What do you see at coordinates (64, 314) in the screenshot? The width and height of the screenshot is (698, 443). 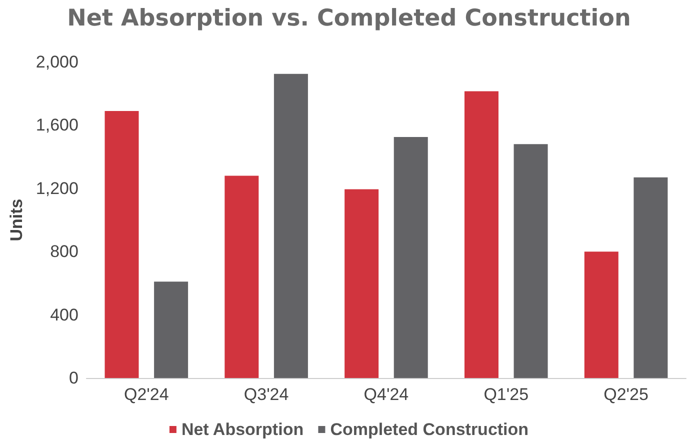 I see `y-tick-label: 400` at bounding box center [64, 314].